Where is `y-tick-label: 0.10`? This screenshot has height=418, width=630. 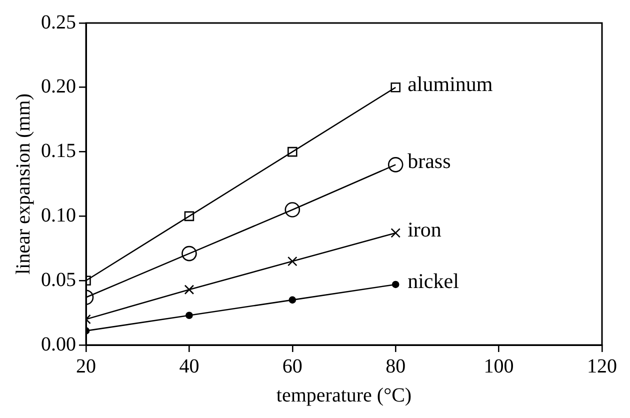
y-tick-label: 0.10 is located at coordinates (58, 215).